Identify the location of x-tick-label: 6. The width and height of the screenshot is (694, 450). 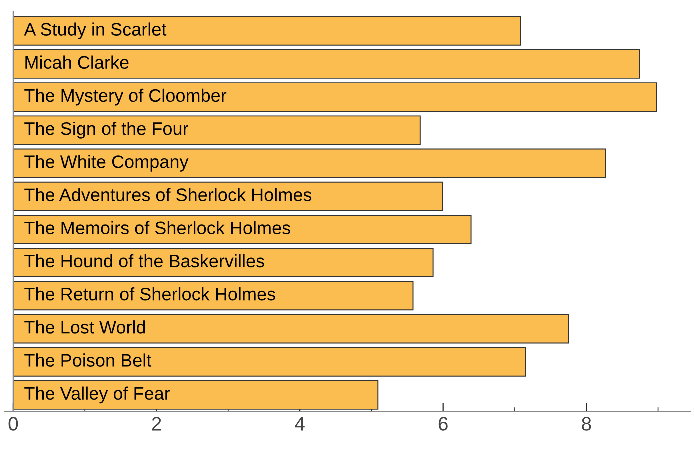
(443, 424).